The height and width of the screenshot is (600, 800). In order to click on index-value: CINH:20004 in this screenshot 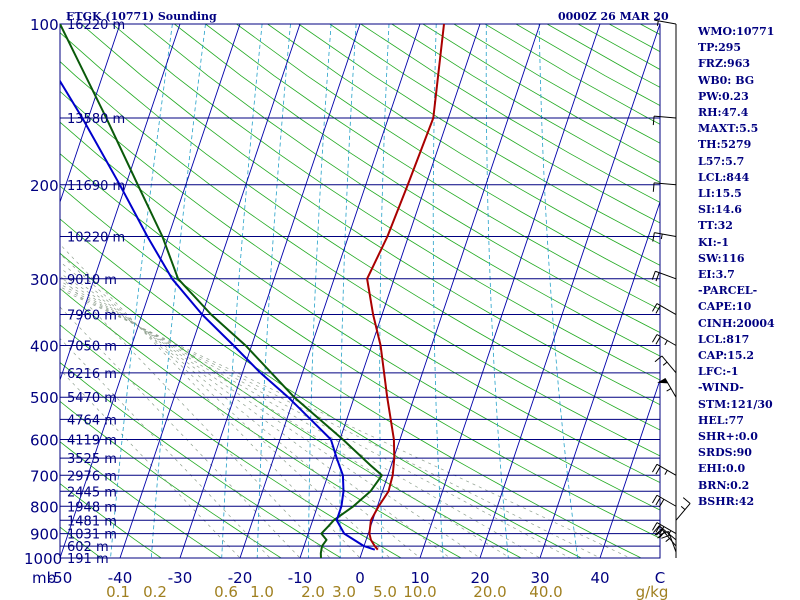, I will do `click(736, 323)`.